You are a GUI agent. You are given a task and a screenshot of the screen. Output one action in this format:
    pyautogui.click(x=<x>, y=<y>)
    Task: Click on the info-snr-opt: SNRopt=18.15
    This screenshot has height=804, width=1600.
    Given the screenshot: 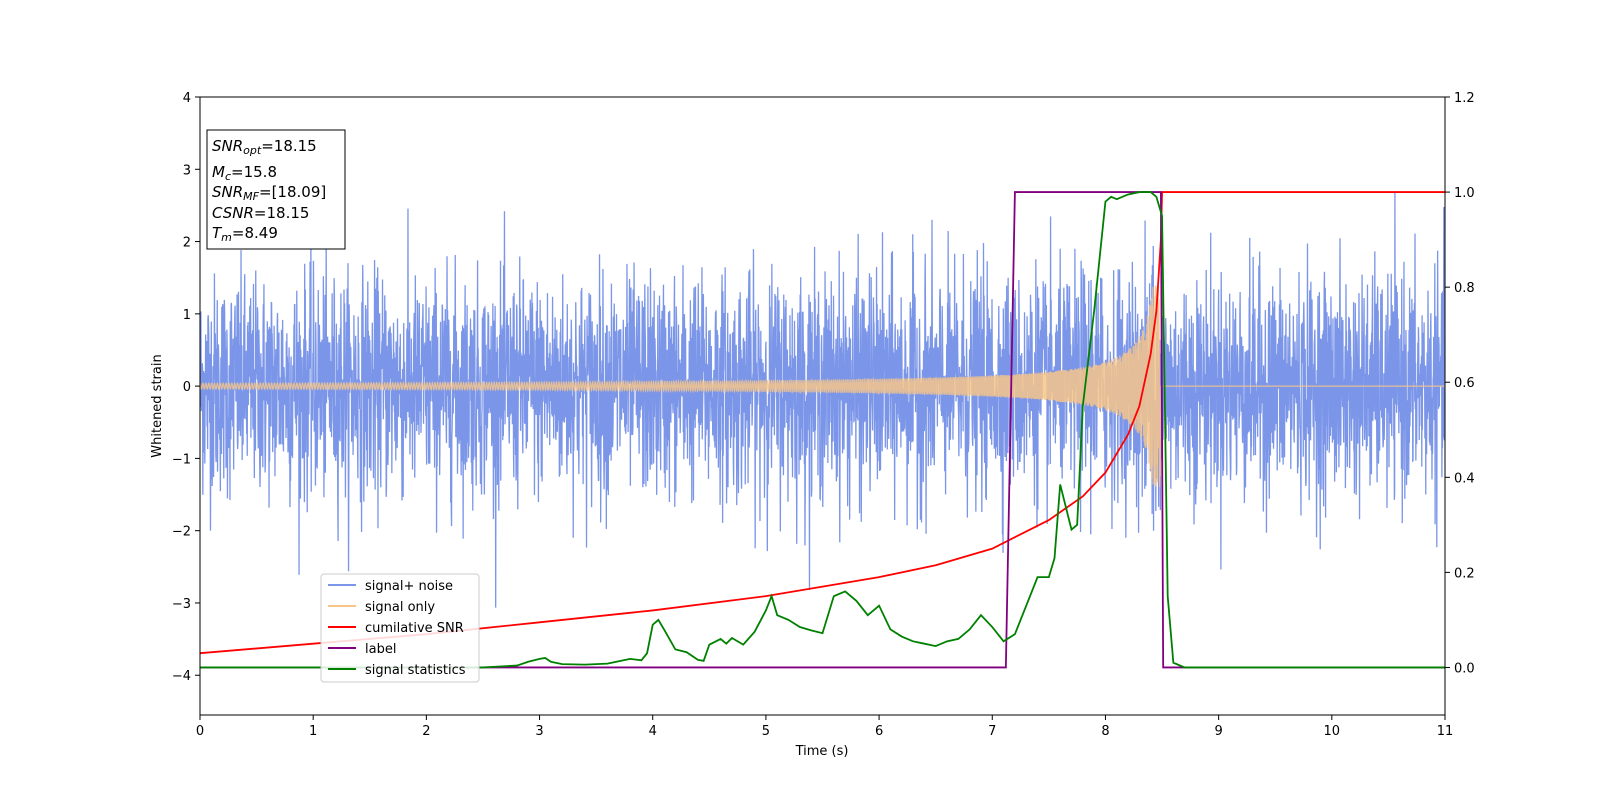 What is the action you would take?
    pyautogui.click(x=264, y=147)
    